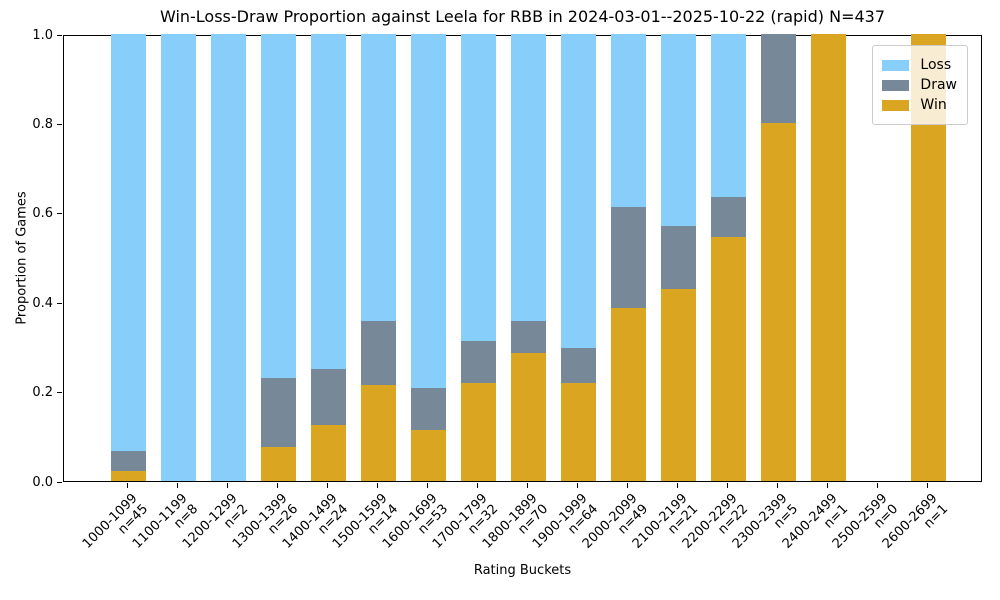 This screenshot has height=600, width=1000. What do you see at coordinates (896, 85) in the screenshot?
I see `legend-swatch-draw` at bounding box center [896, 85].